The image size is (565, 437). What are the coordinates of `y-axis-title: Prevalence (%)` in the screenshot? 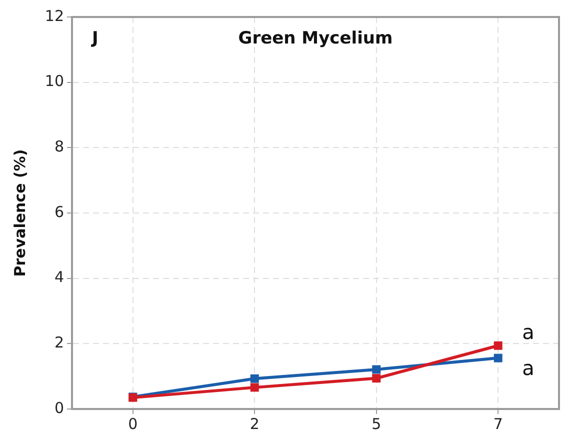 It's located at (19, 213).